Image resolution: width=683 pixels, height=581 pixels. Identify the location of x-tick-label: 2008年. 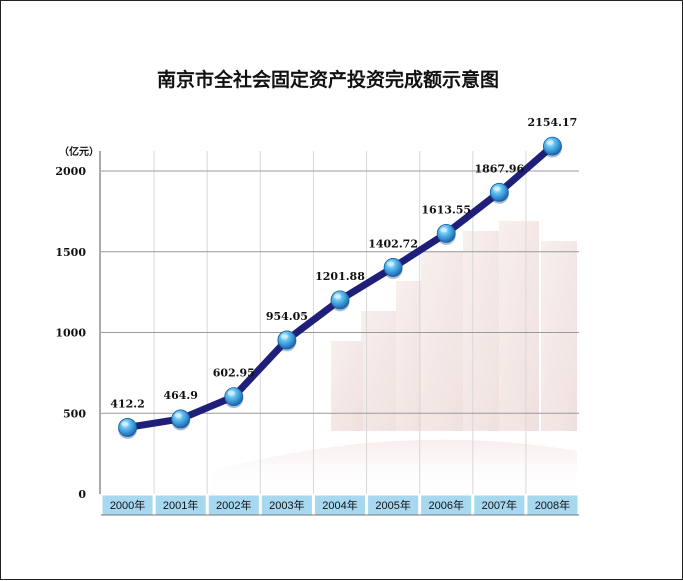
(552, 505).